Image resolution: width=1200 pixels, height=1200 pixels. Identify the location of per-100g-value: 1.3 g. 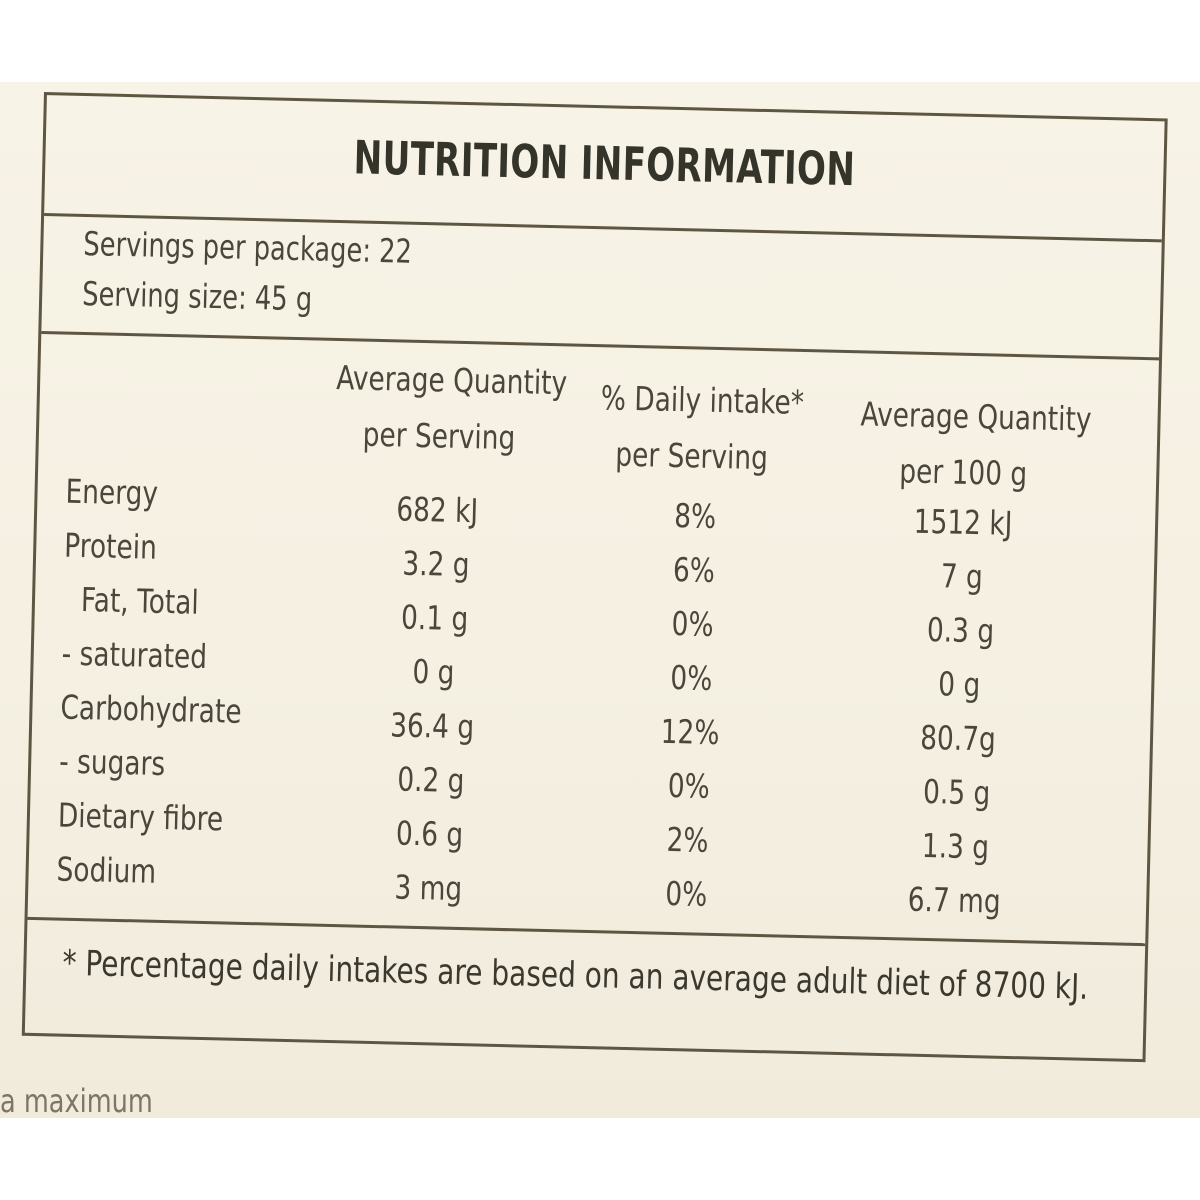
(955, 846).